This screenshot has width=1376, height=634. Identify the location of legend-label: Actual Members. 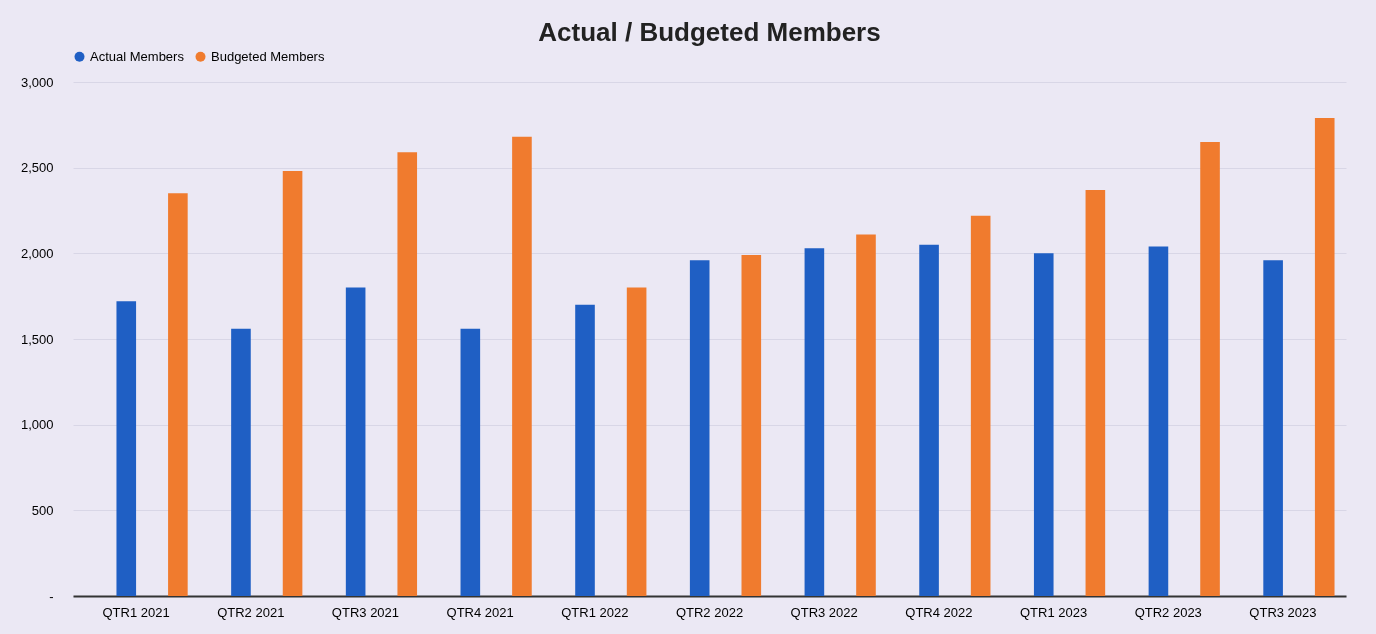
(137, 56).